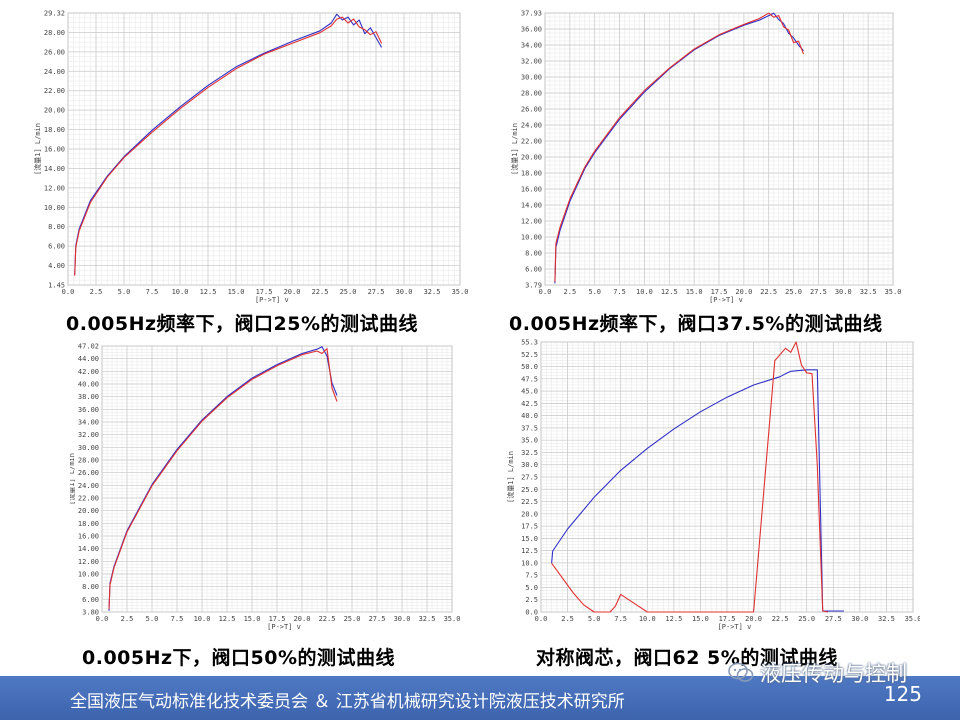 The height and width of the screenshot is (720, 960). Describe the element at coordinates (347, 702) in the screenshot. I see `footer-text: 全国液压气动标准化技术委员会 ＆ 江苏省机械研究设计院液压技术研究所` at that location.